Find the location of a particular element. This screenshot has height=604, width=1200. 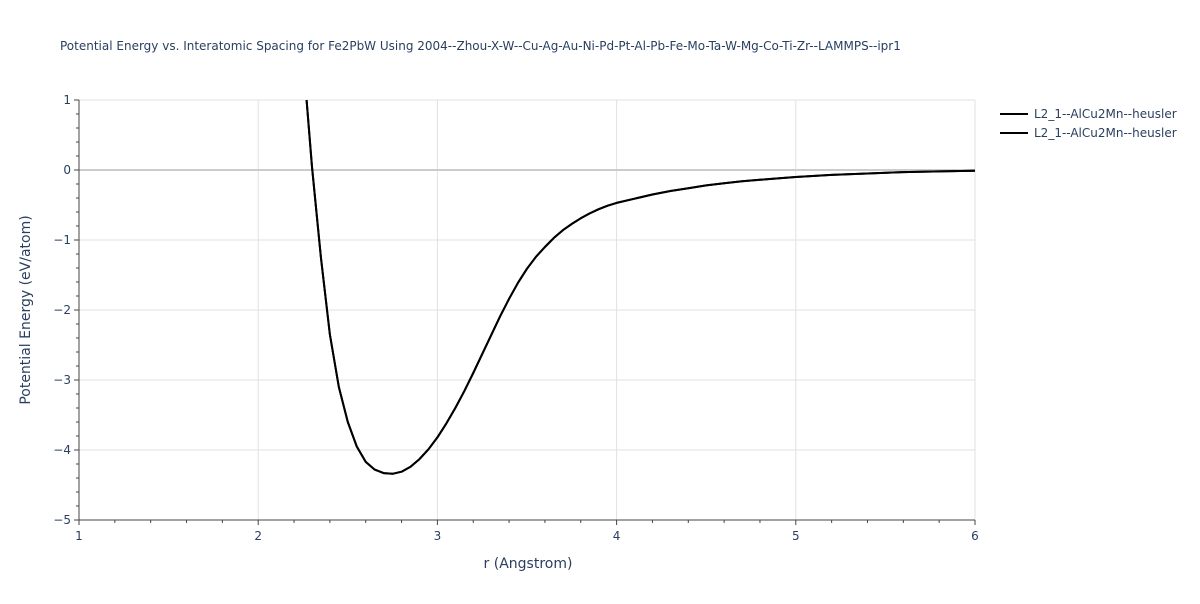

y-axis-label: Potential Energy (eV/atom) is located at coordinates (26, 309).